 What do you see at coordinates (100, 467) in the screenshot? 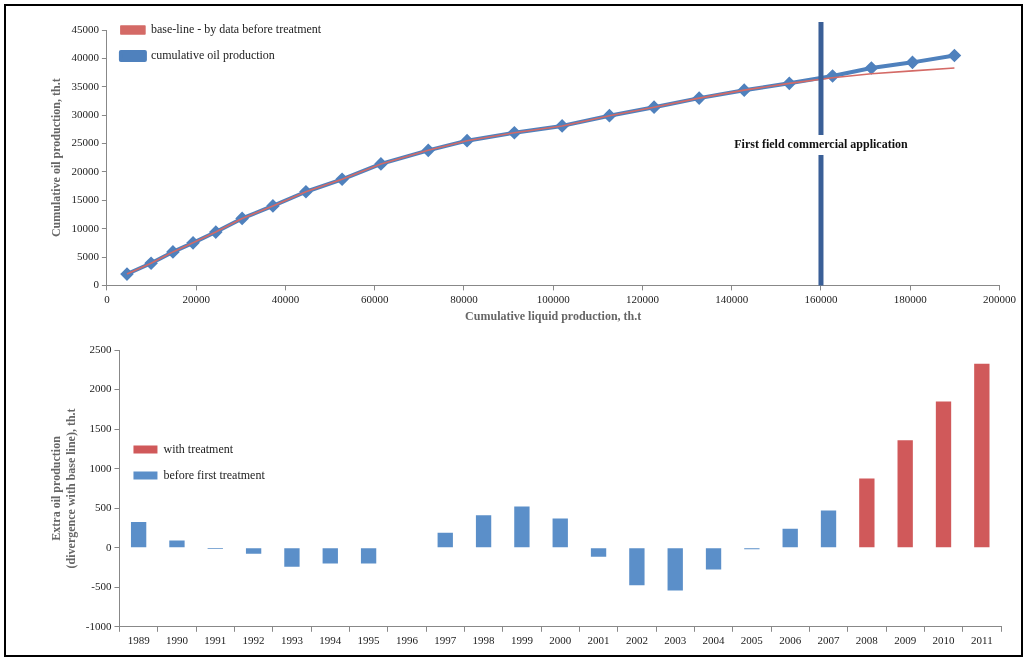
I see `y-tick-label: 1000` at bounding box center [100, 467].